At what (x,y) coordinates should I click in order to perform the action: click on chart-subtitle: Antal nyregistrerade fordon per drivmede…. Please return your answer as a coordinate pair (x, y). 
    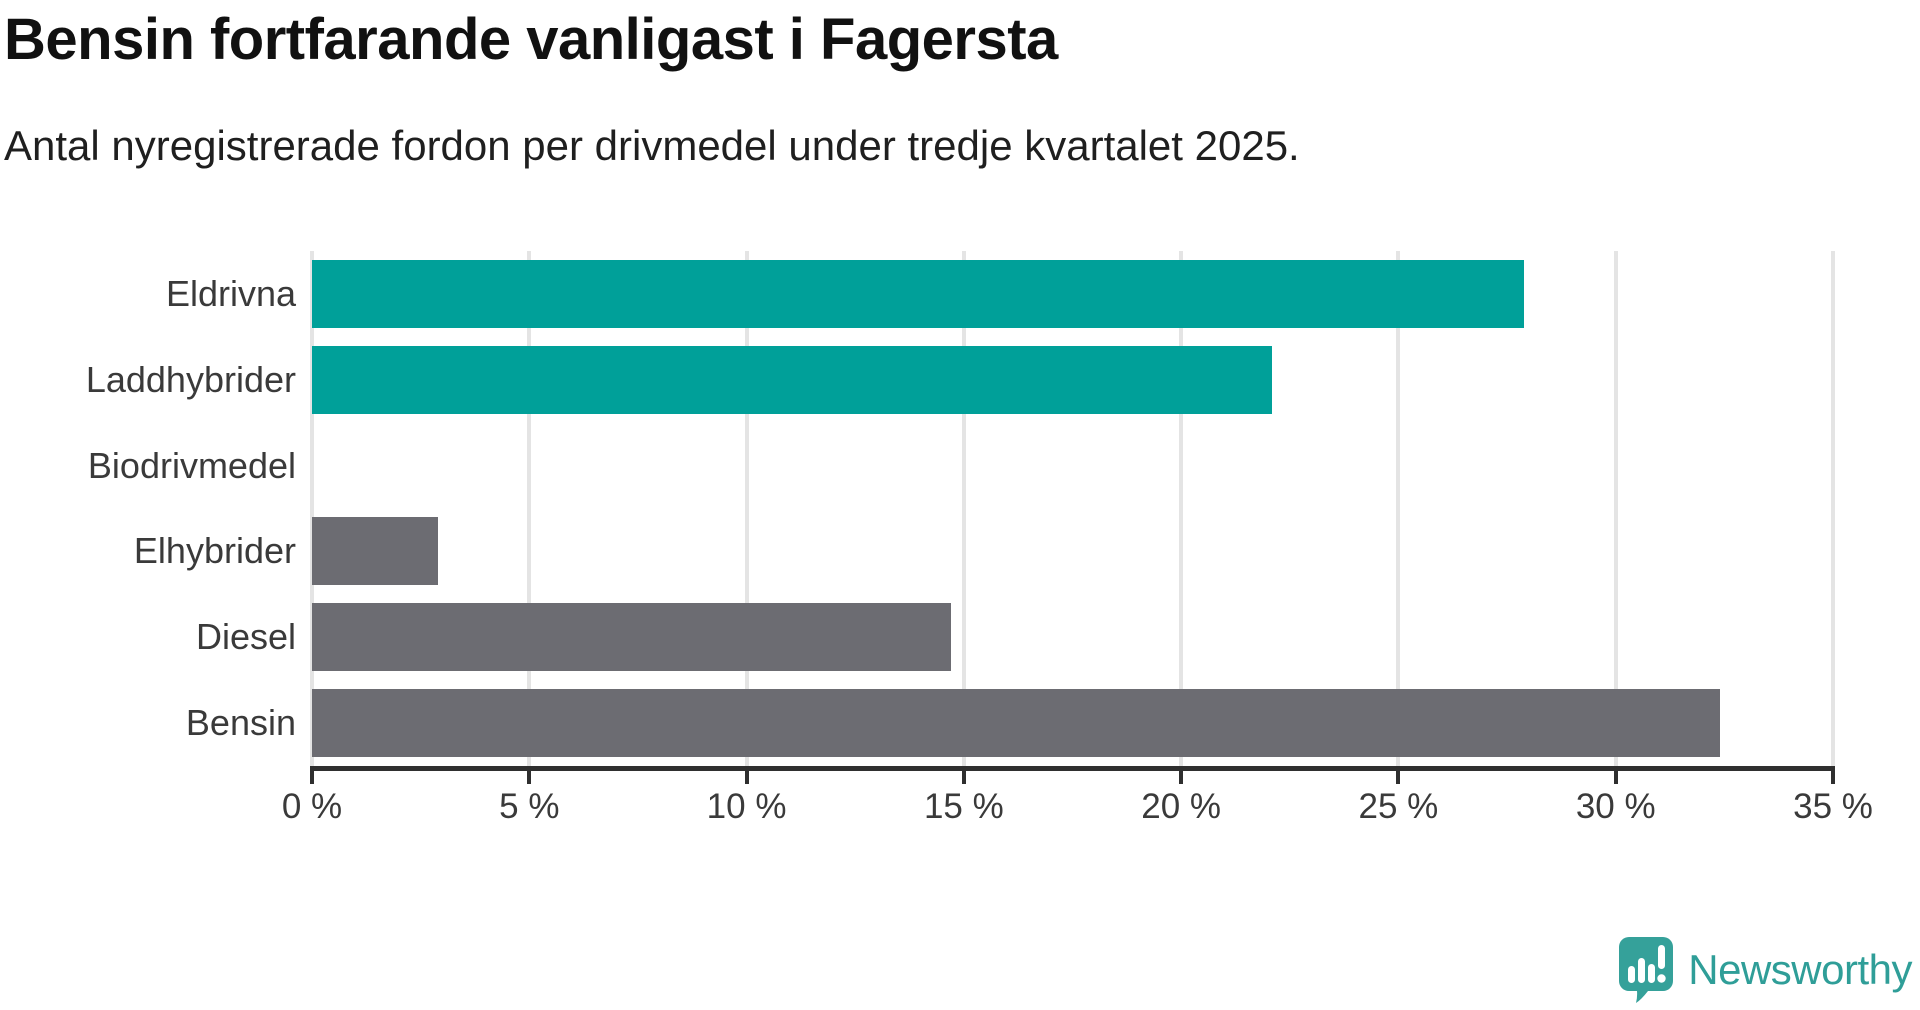
    Looking at the image, I should click on (652, 145).